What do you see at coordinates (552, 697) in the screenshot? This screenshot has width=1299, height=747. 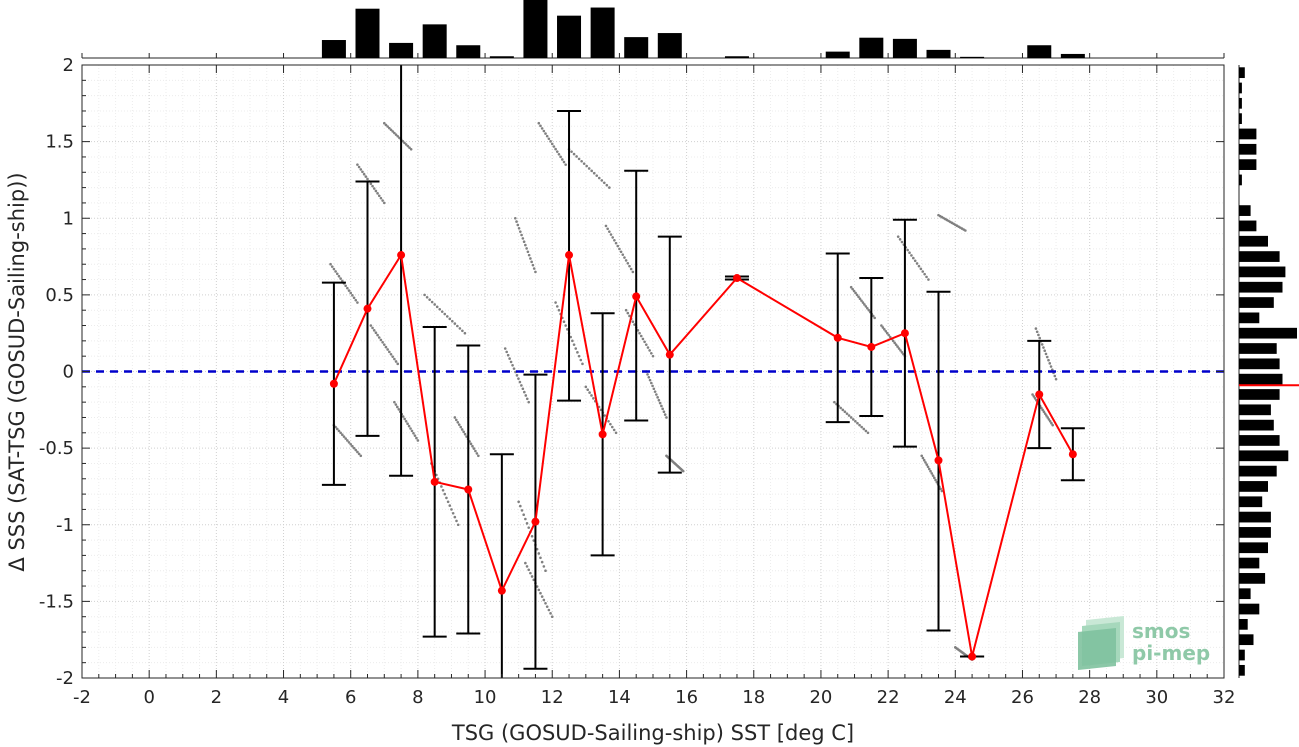 I see `x-tick-label: 12` at bounding box center [552, 697].